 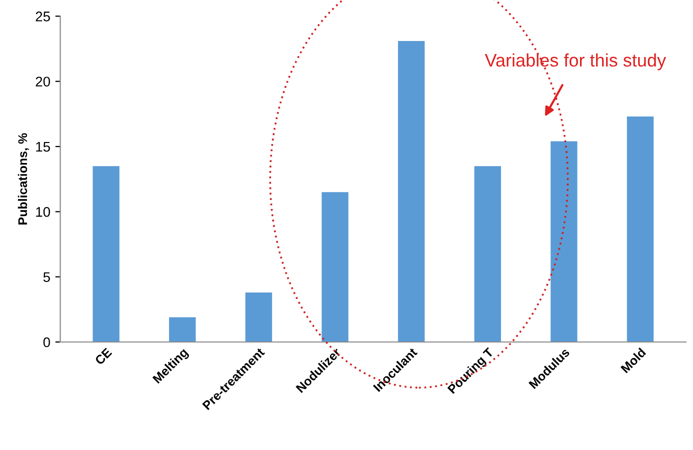 I want to click on y-tick-label: 0, so click(x=46, y=342).